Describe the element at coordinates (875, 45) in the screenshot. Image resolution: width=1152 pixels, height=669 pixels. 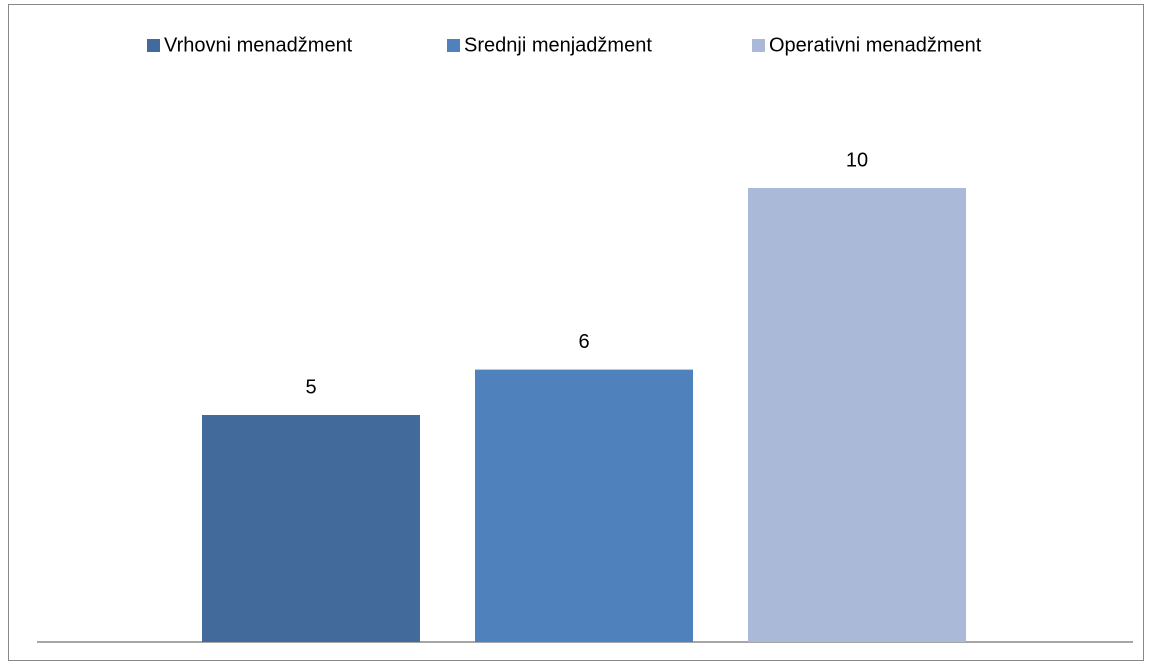
I see `legend-label: Operativni menadžment` at that location.